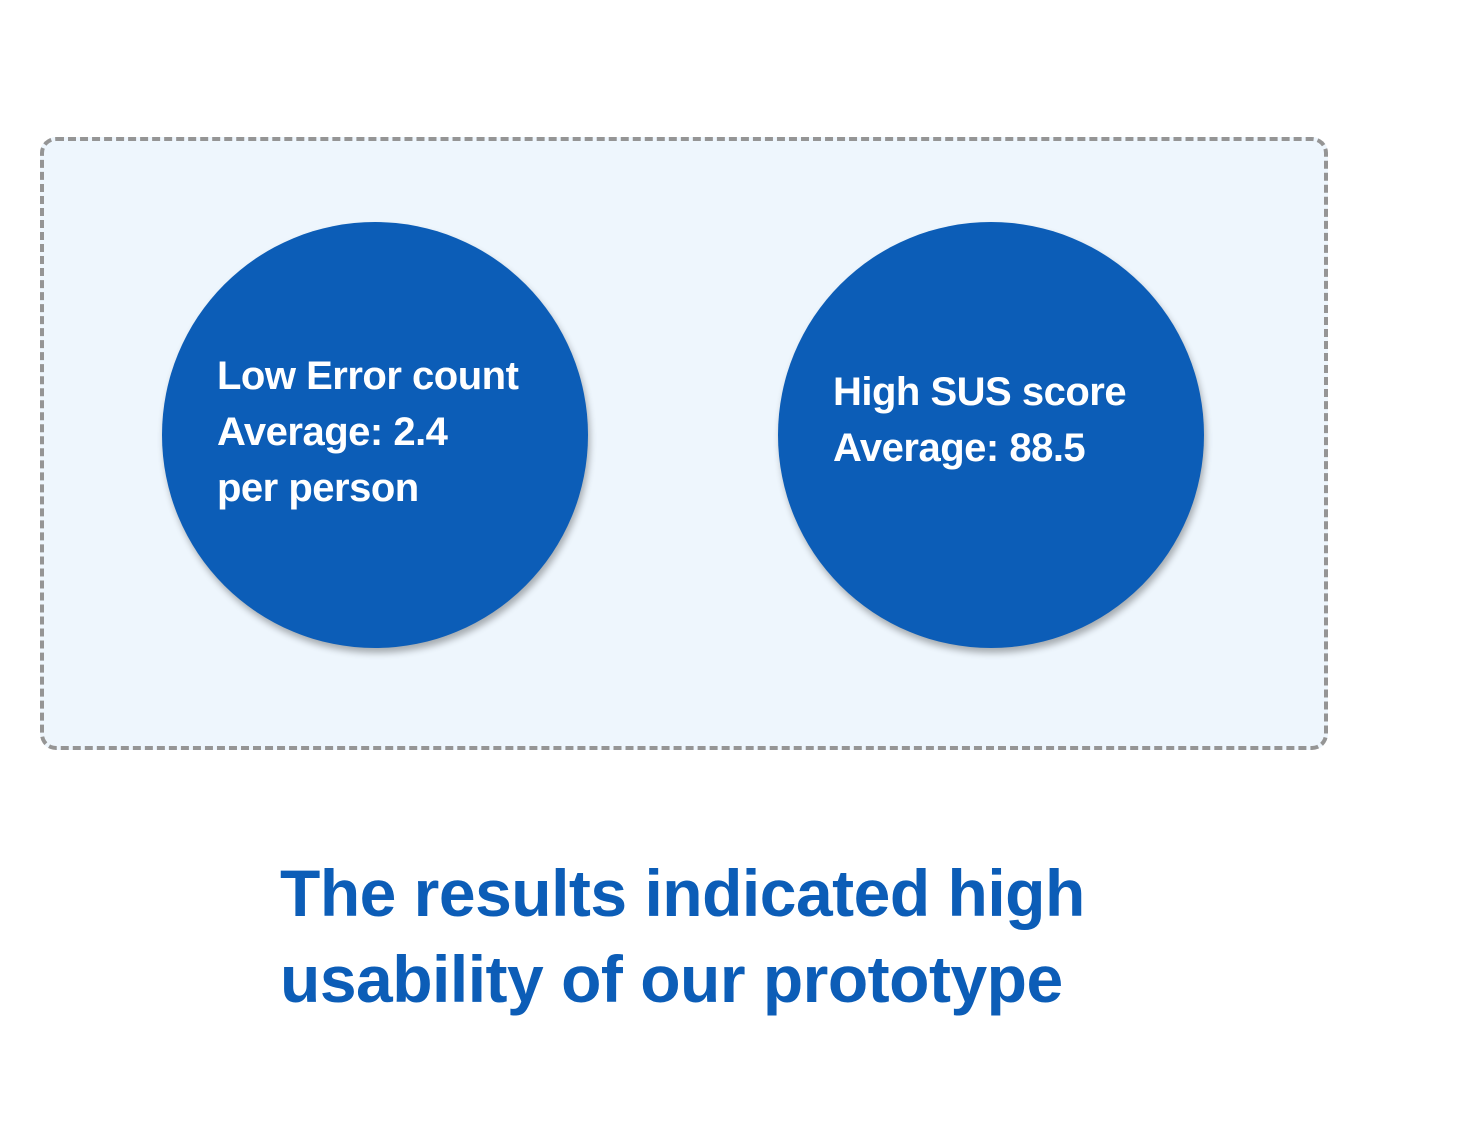 The image size is (1464, 1138). Describe the element at coordinates (368, 376) in the screenshot. I see `error-count-title: Low Error count` at that location.